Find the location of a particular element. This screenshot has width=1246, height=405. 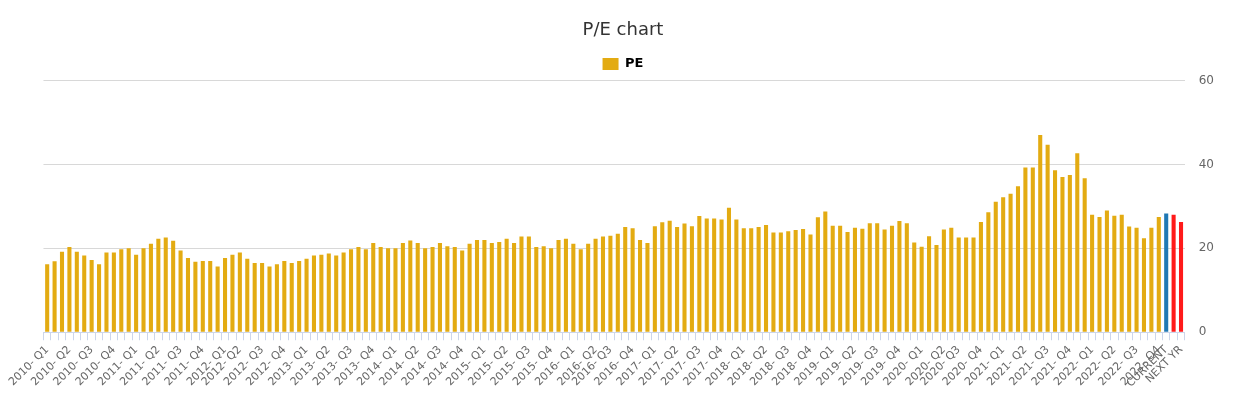

legend-label: PE is located at coordinates (634, 63).